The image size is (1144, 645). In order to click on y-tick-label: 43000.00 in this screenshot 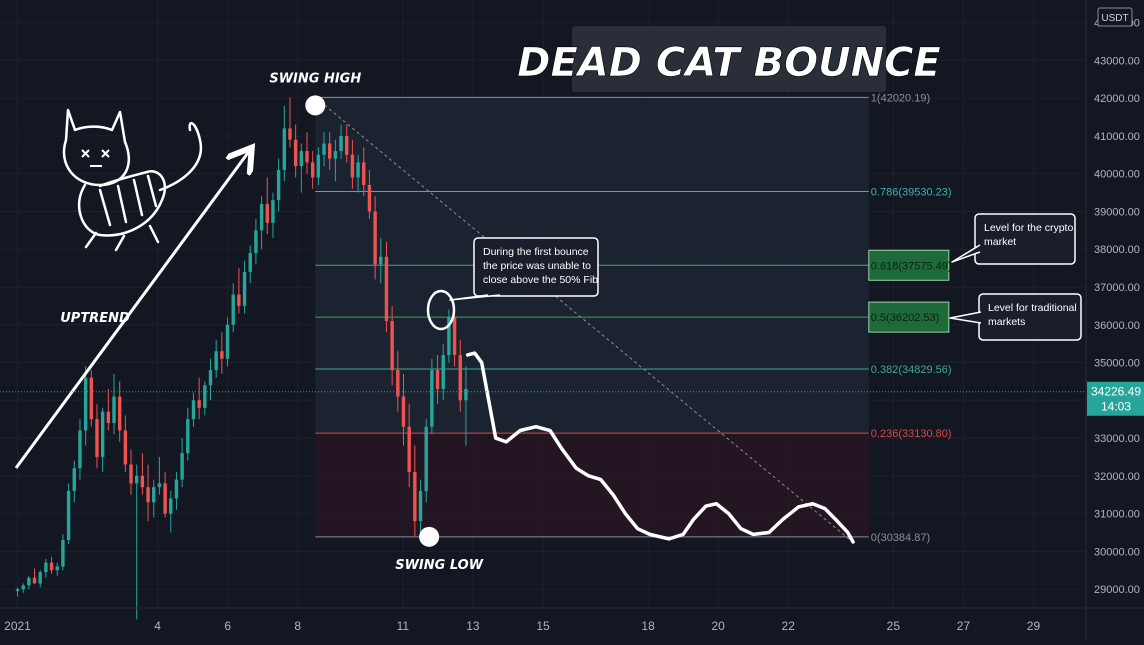, I will do `click(1117, 61)`.